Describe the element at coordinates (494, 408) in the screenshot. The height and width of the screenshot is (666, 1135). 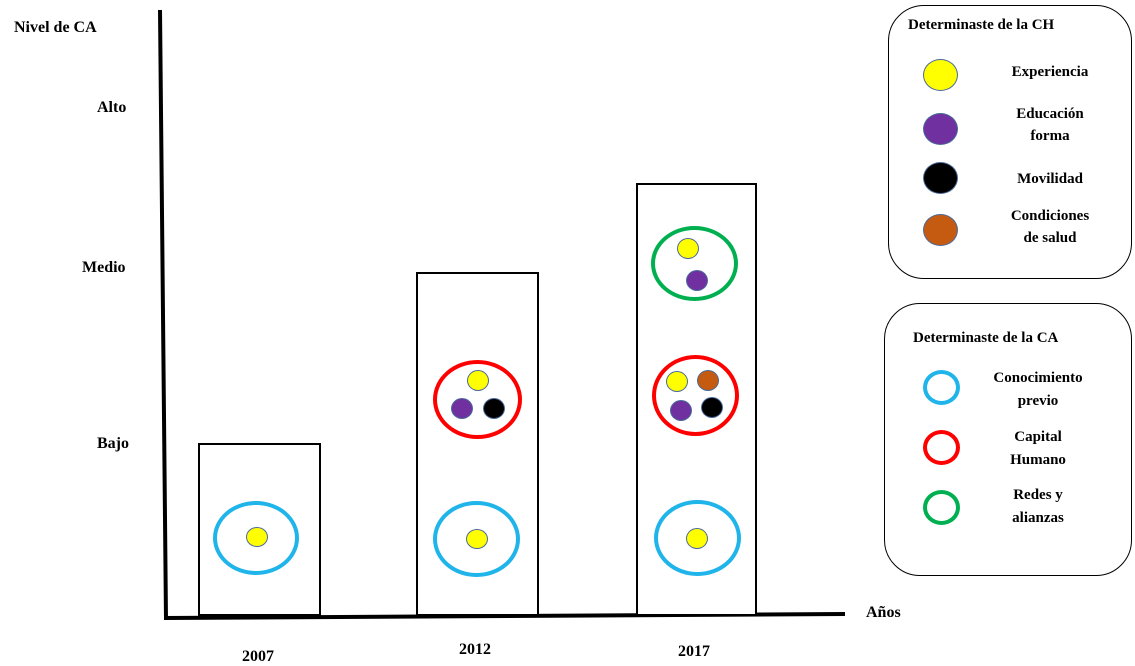
I see `dot-movilidad-2012` at that location.